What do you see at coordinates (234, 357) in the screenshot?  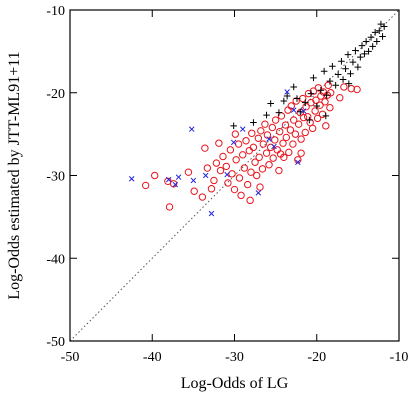 I see `x-tick-label: -30` at bounding box center [234, 357].